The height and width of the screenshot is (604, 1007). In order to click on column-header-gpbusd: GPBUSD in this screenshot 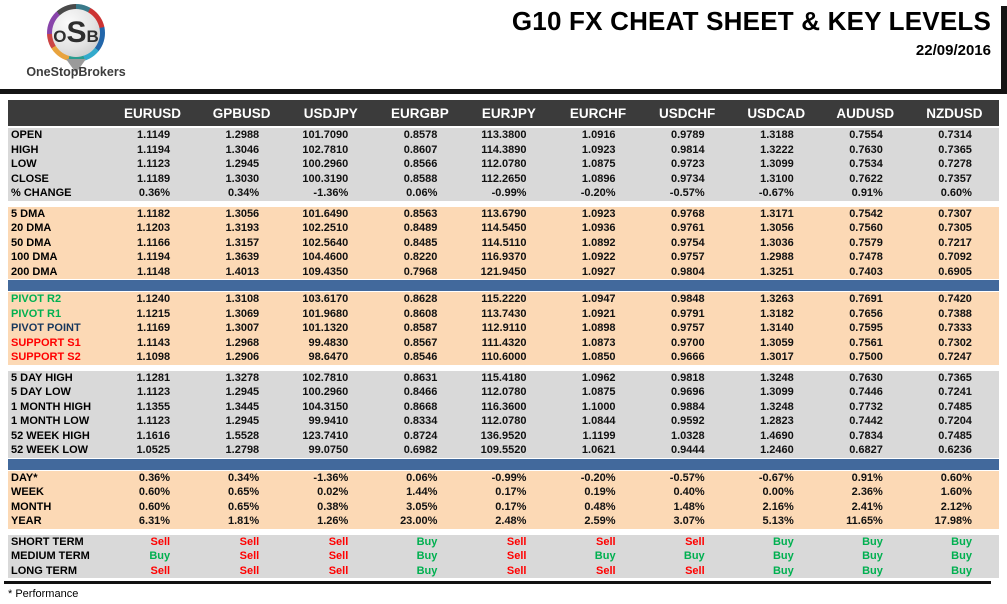, I will do `click(241, 113)`.